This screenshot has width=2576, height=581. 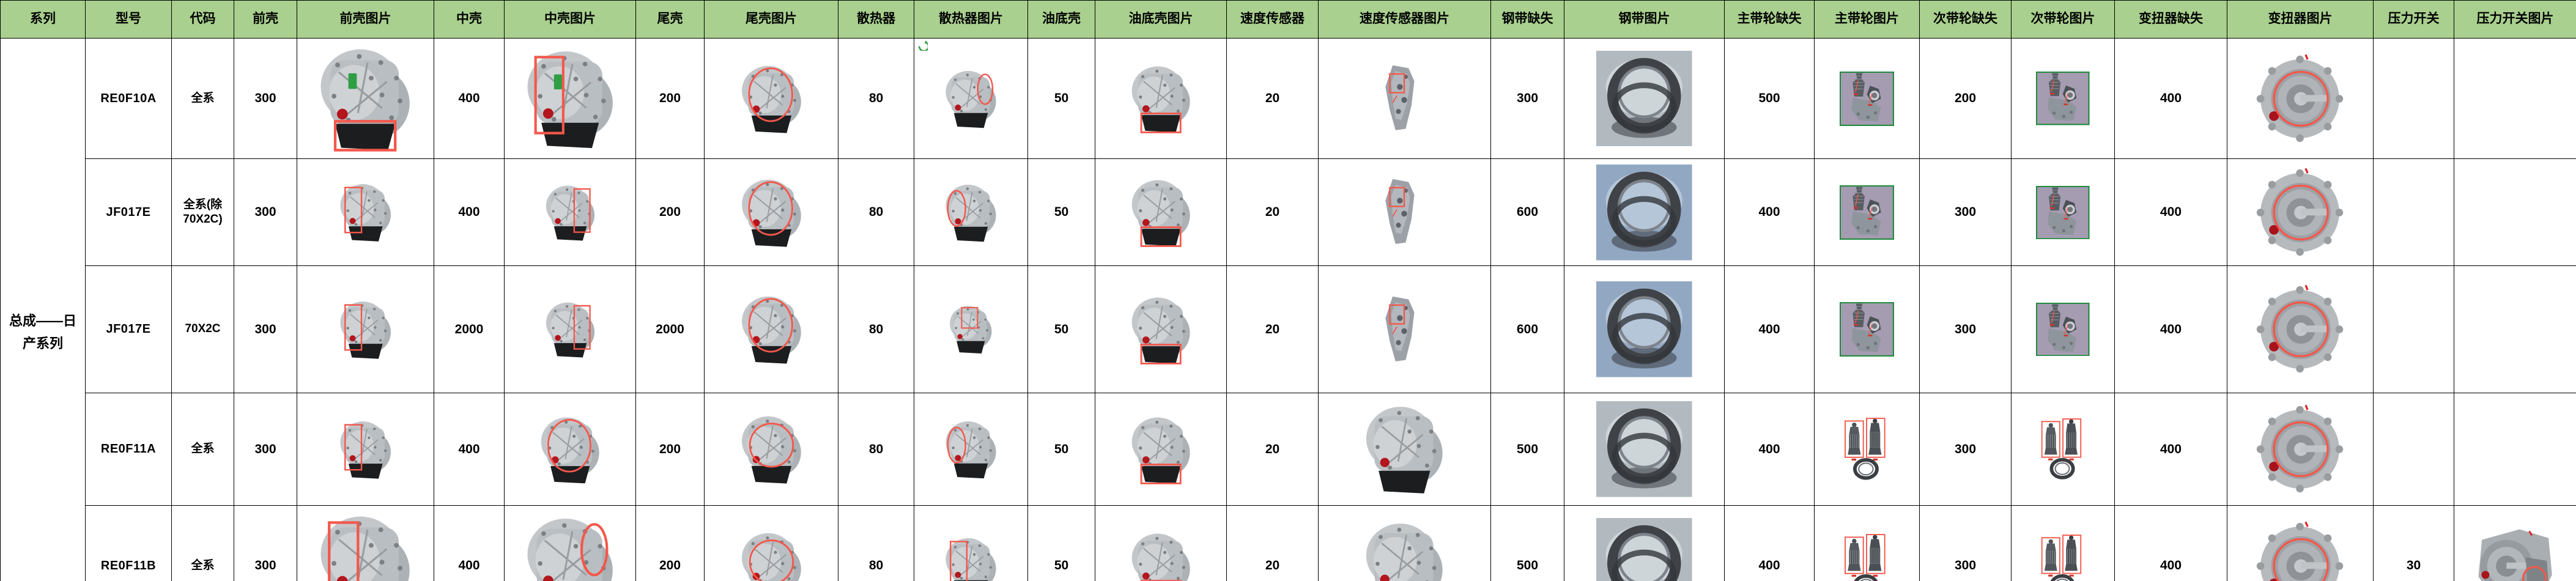 I want to click on cell-mid-shell: 400, so click(x=469, y=543).